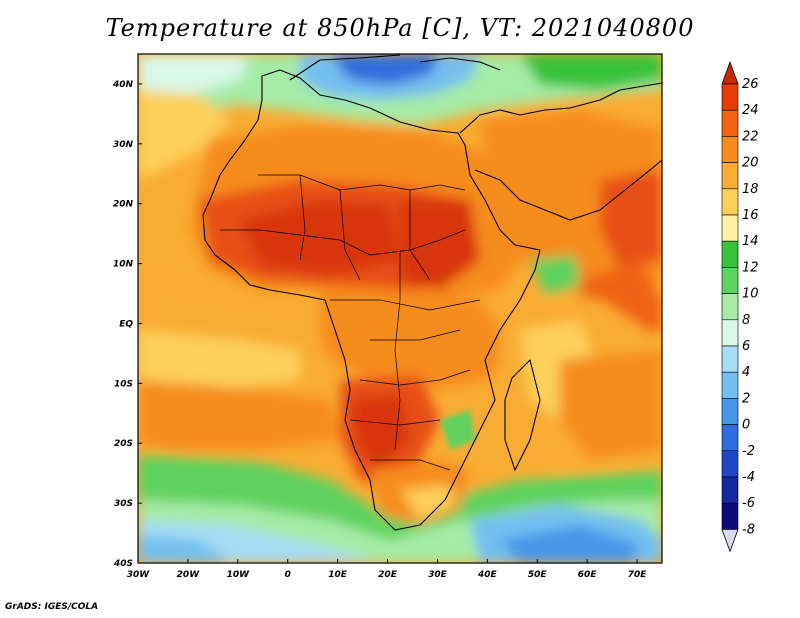 Image resolution: width=800 pixels, height=618 pixels. What do you see at coordinates (746, 372) in the screenshot?
I see `colorbar-label: 4` at bounding box center [746, 372].